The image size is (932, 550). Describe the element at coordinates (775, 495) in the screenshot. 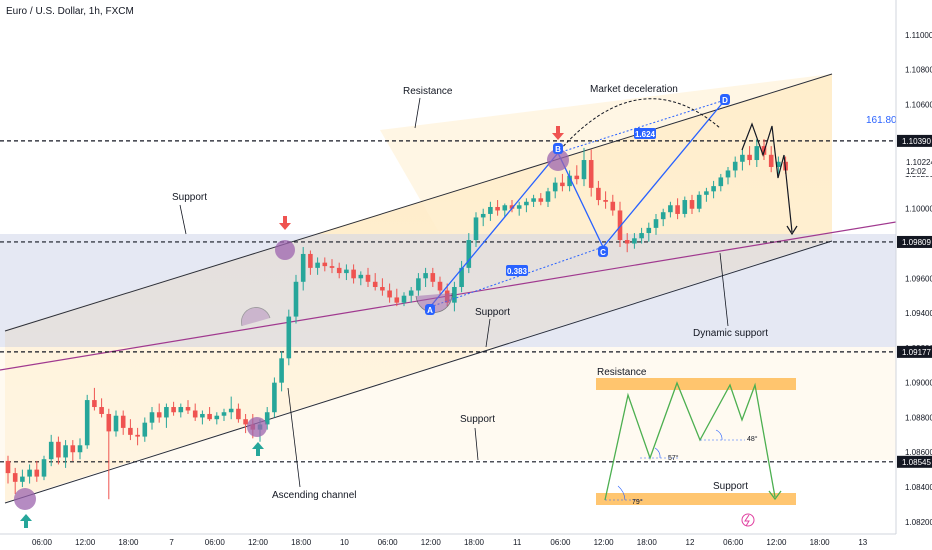

I see `inset-arrowhead` at that location.